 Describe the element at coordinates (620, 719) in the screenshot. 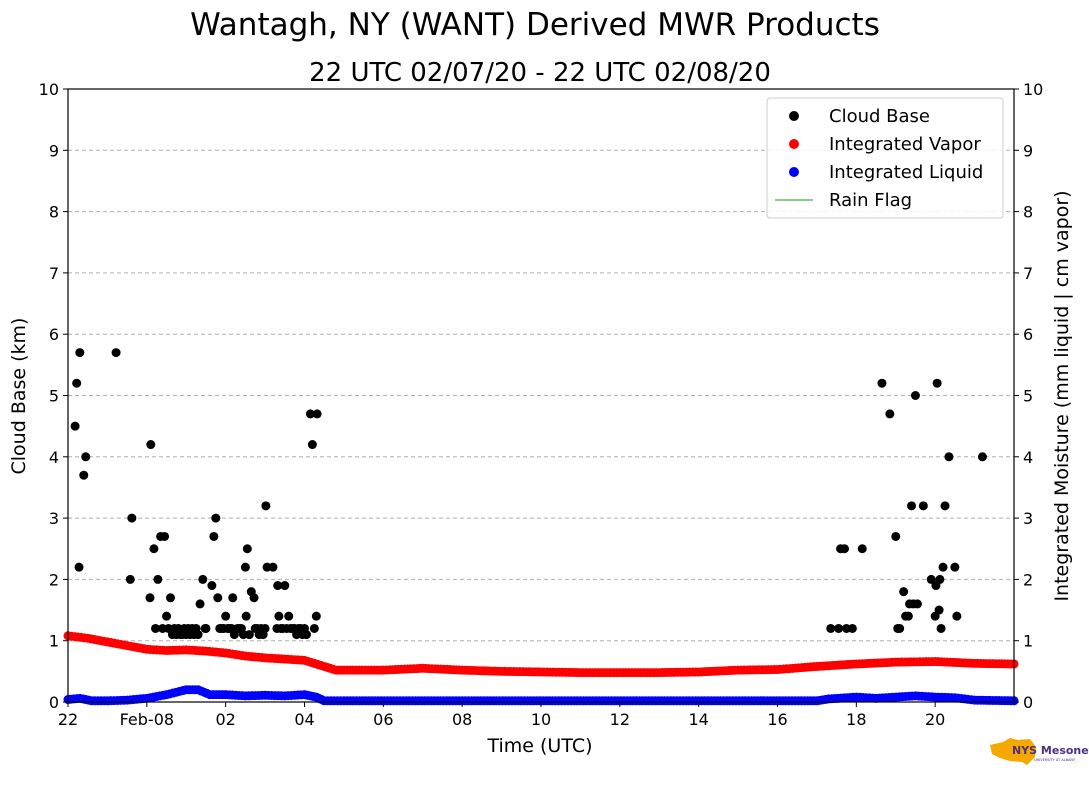

I see `x-tick-label: 12` at that location.